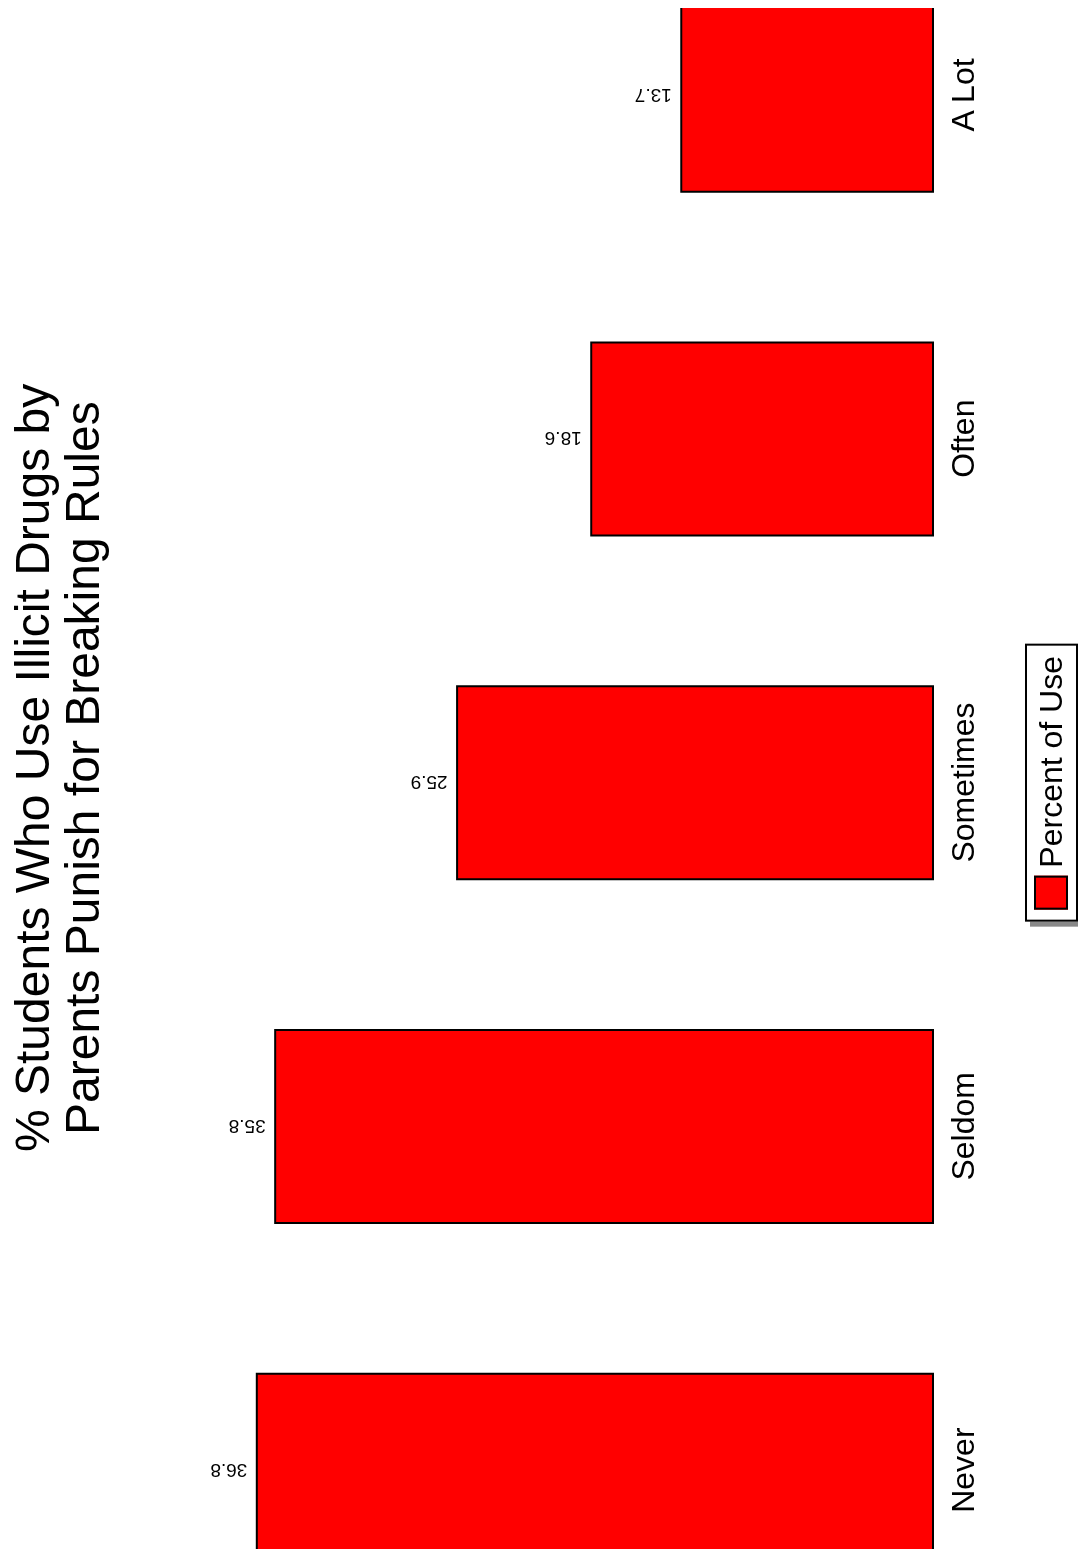 The image size is (1078, 1549). What do you see at coordinates (57, 768) in the screenshot?
I see `text: % Students Who Use Illicit Drugs by Parents Punish for Breaking Rules` at bounding box center [57, 768].